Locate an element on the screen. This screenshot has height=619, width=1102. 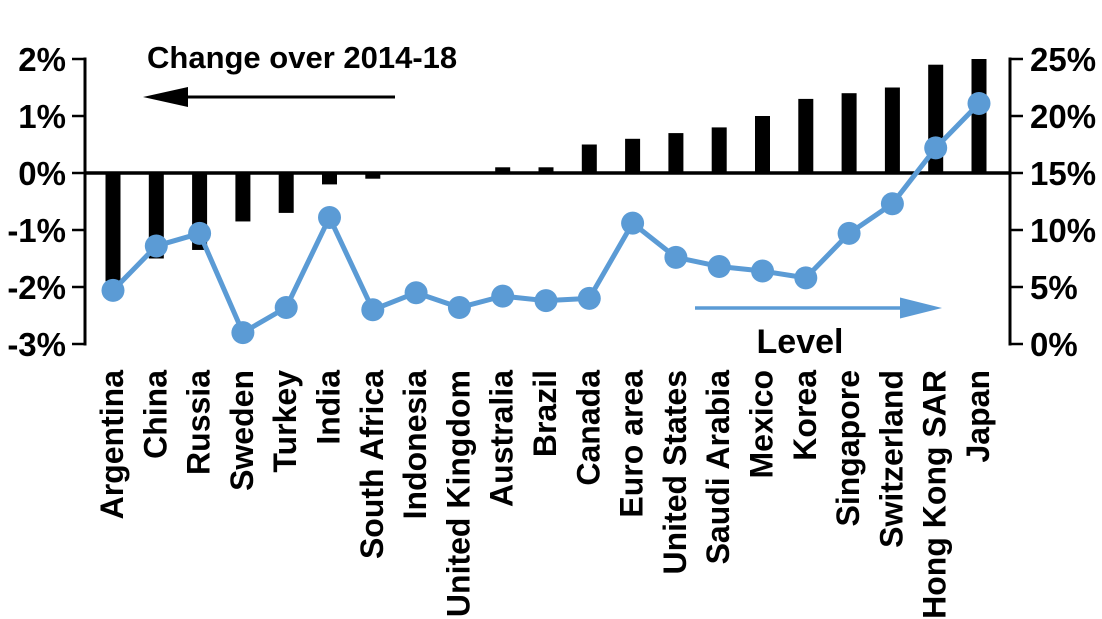
level-dot-sweden is located at coordinates (243, 333).